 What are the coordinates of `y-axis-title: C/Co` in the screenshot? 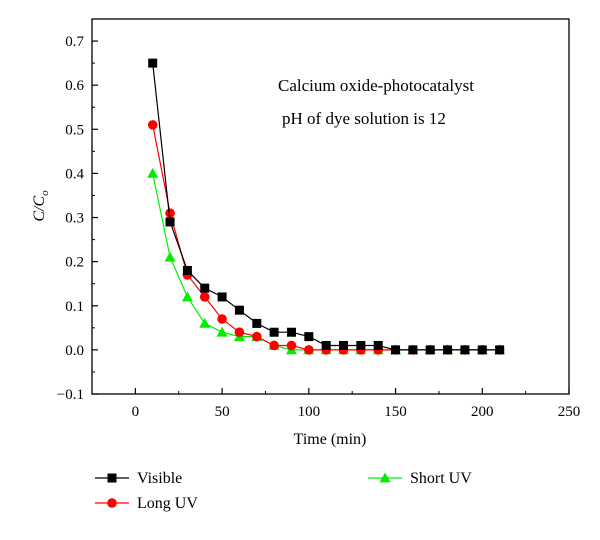 It's located at (41, 206).